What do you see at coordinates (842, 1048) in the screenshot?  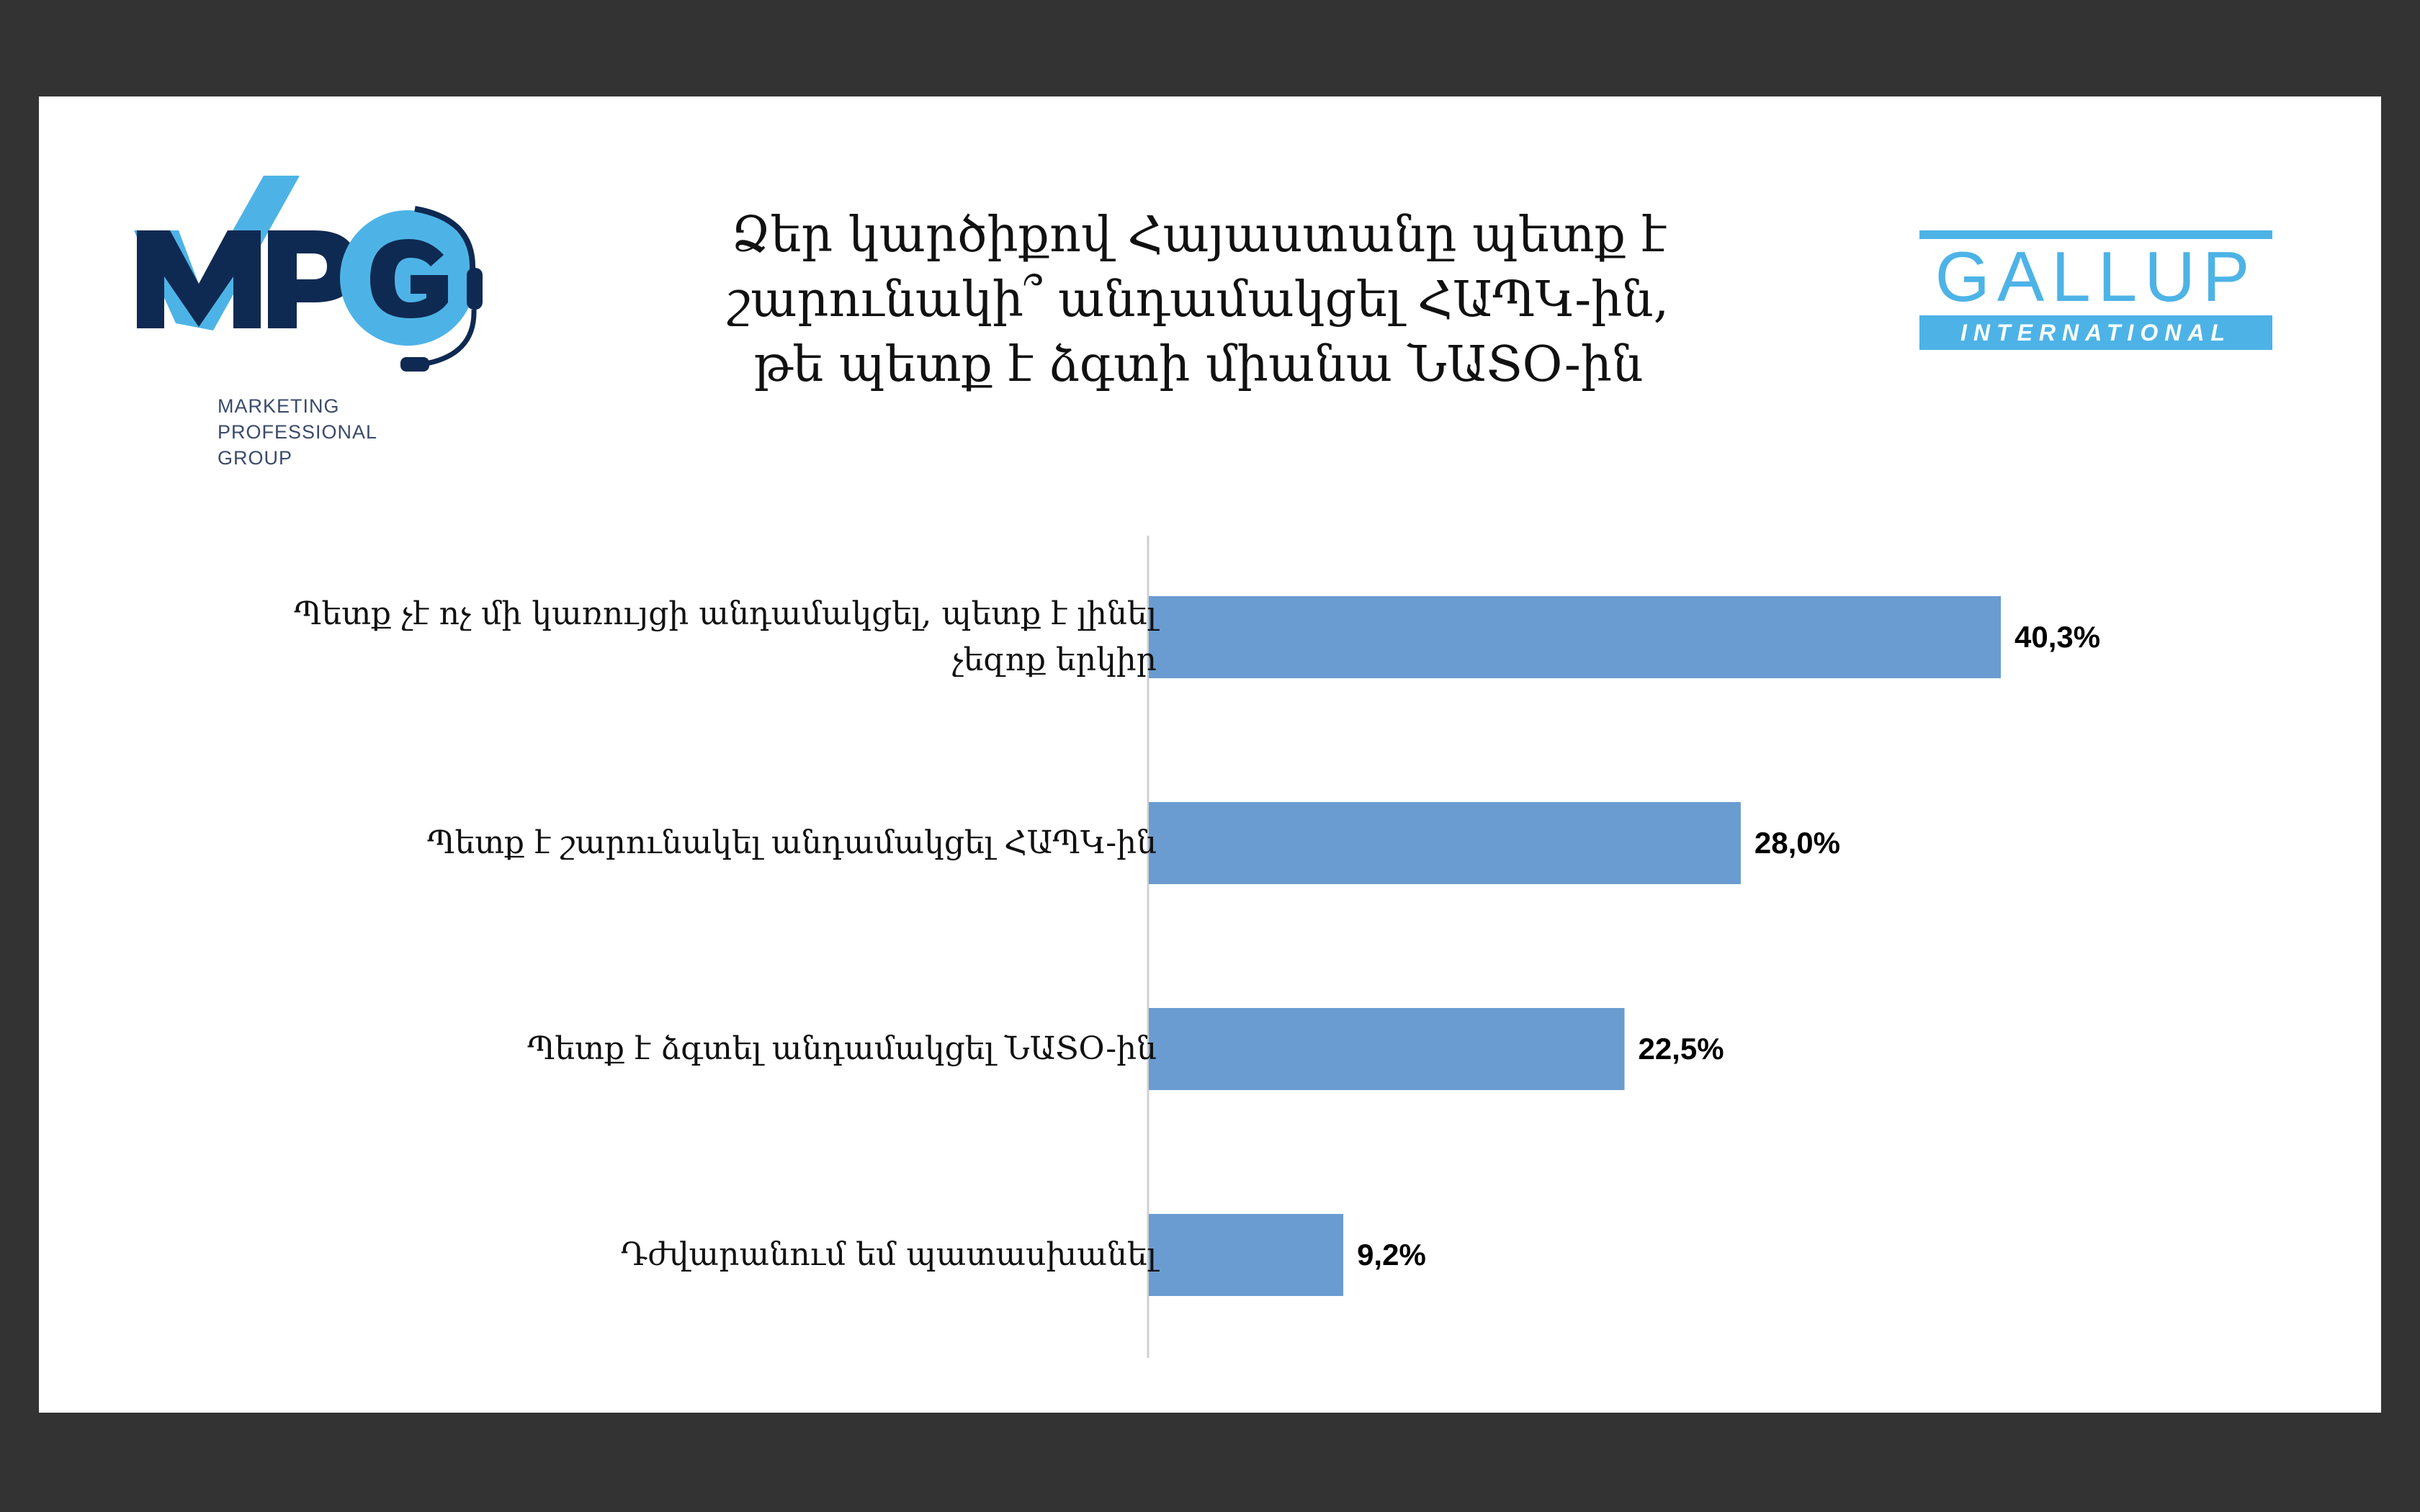 I see `category-label-line: Պետք է ձգտել անդամակցել ՆԱՏO-ին` at bounding box center [842, 1048].